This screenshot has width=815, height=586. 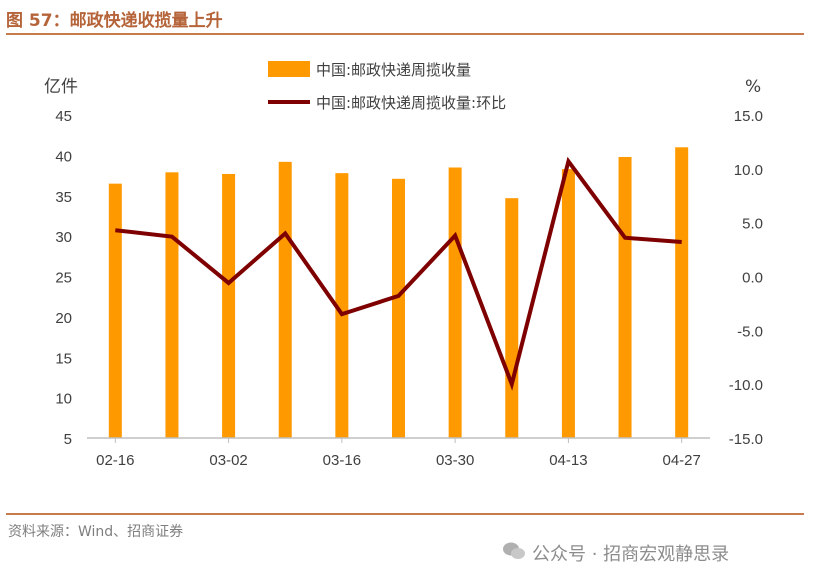 I want to click on footer-rule, so click(x=405, y=514).